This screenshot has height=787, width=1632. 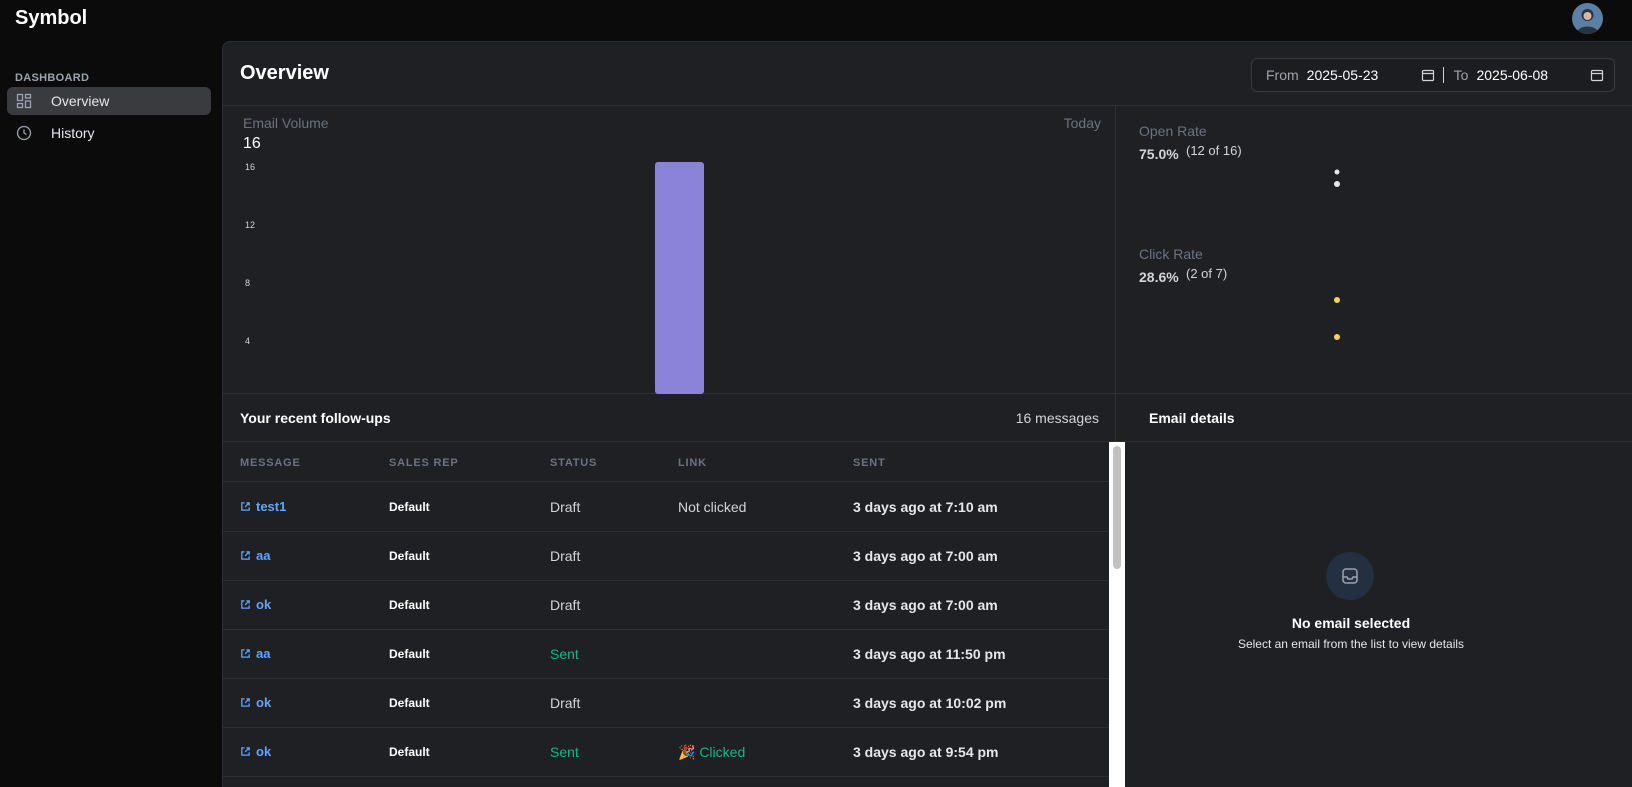 What do you see at coordinates (666, 556) in the screenshot?
I see `table-row: aa Default Draft 3 days ago at 7:00 am` at bounding box center [666, 556].